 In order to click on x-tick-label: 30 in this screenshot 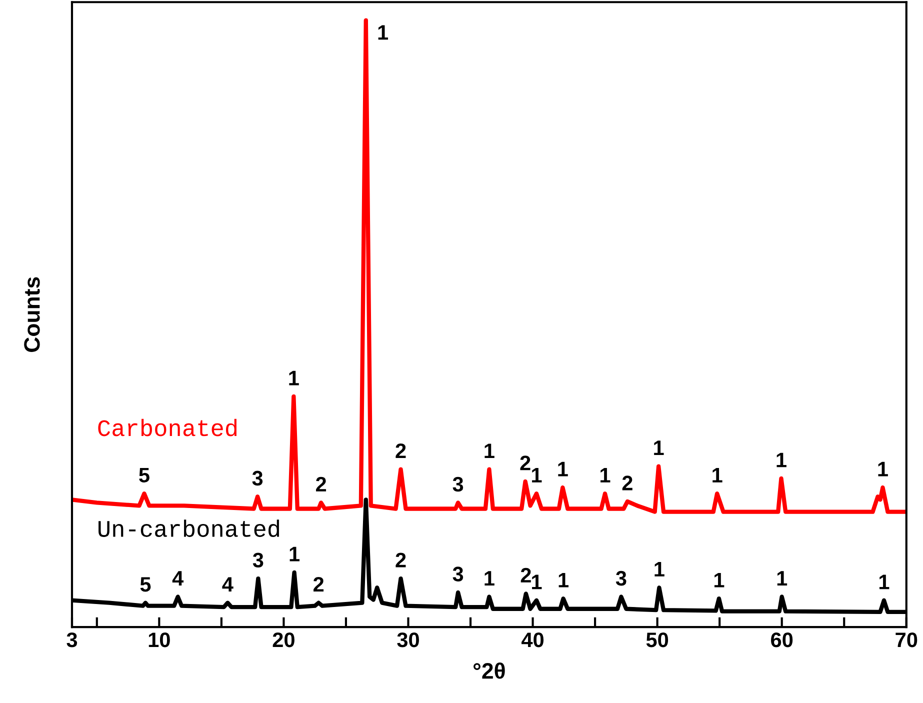, I will do `click(408, 640)`.